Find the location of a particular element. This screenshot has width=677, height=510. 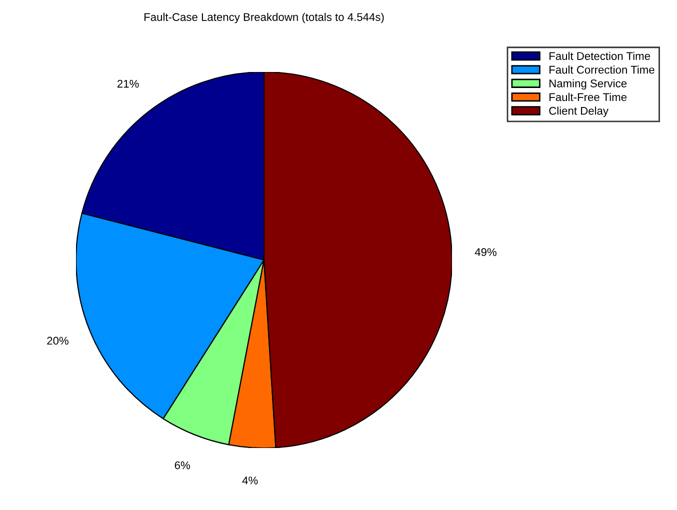

legend-label: Naming Service is located at coordinates (588, 84).